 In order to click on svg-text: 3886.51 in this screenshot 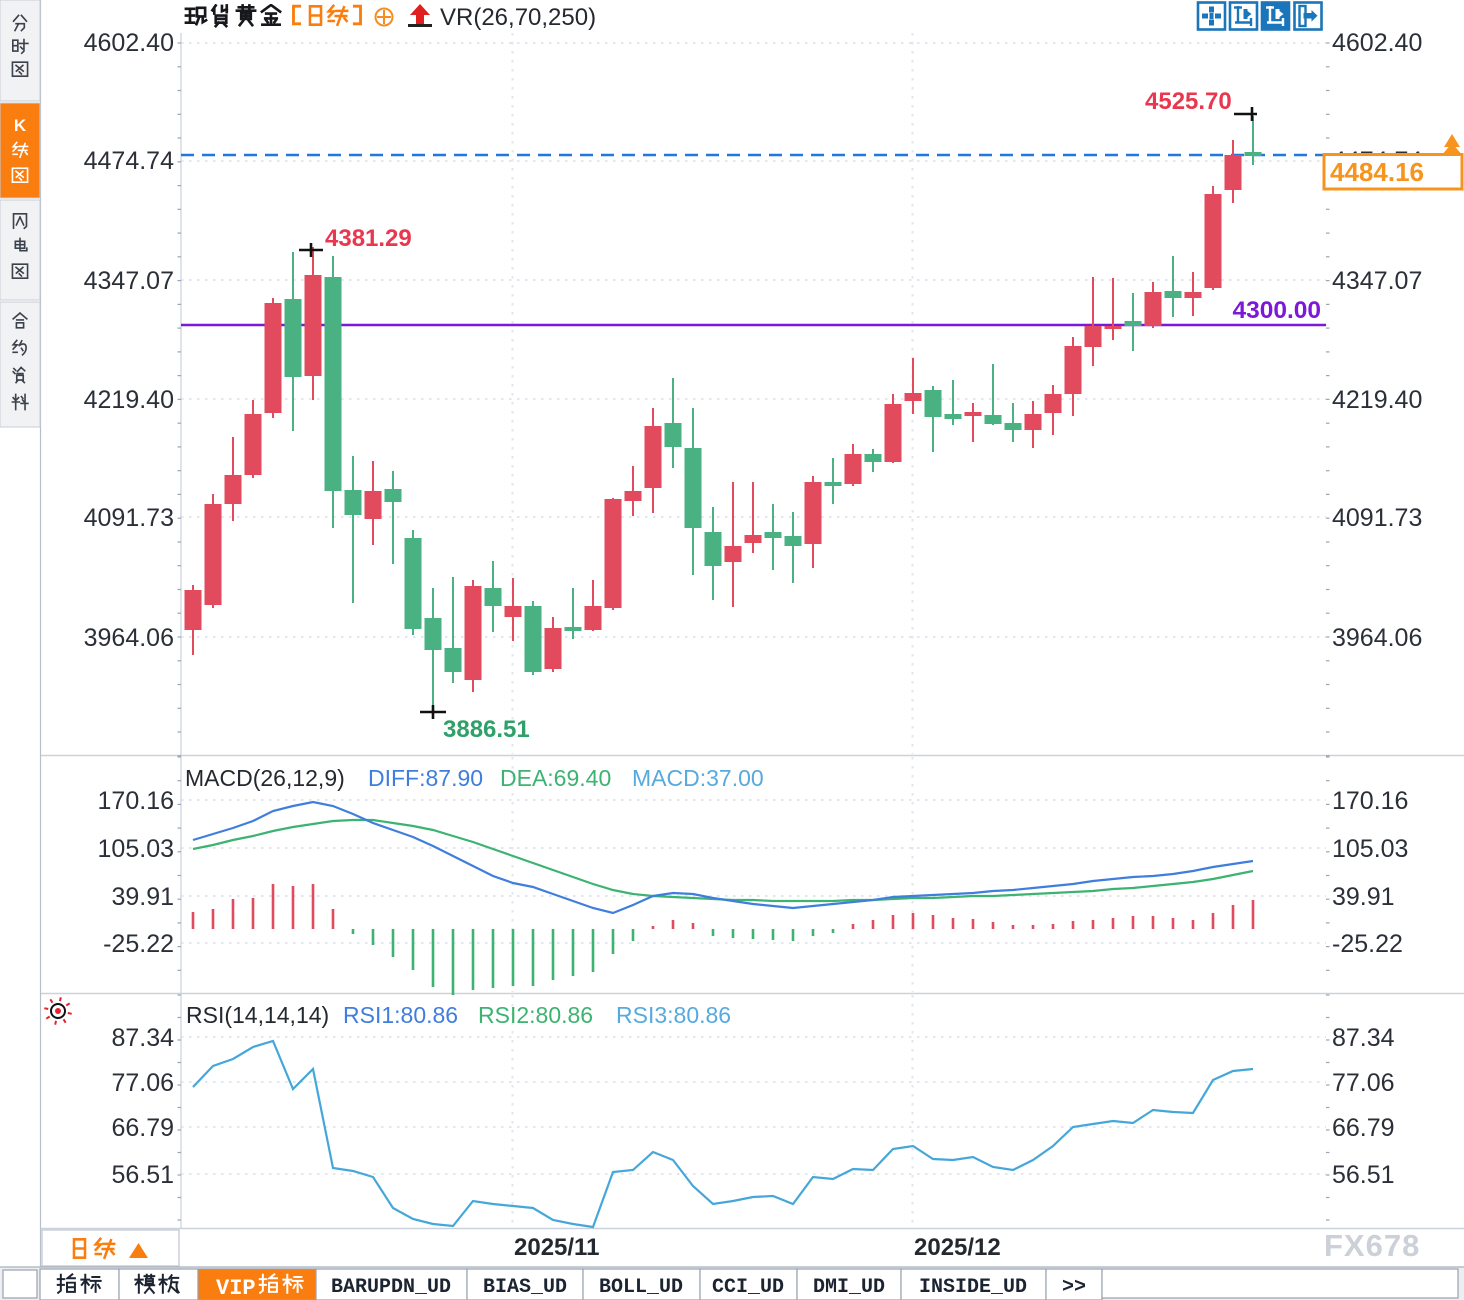, I will do `click(486, 729)`.